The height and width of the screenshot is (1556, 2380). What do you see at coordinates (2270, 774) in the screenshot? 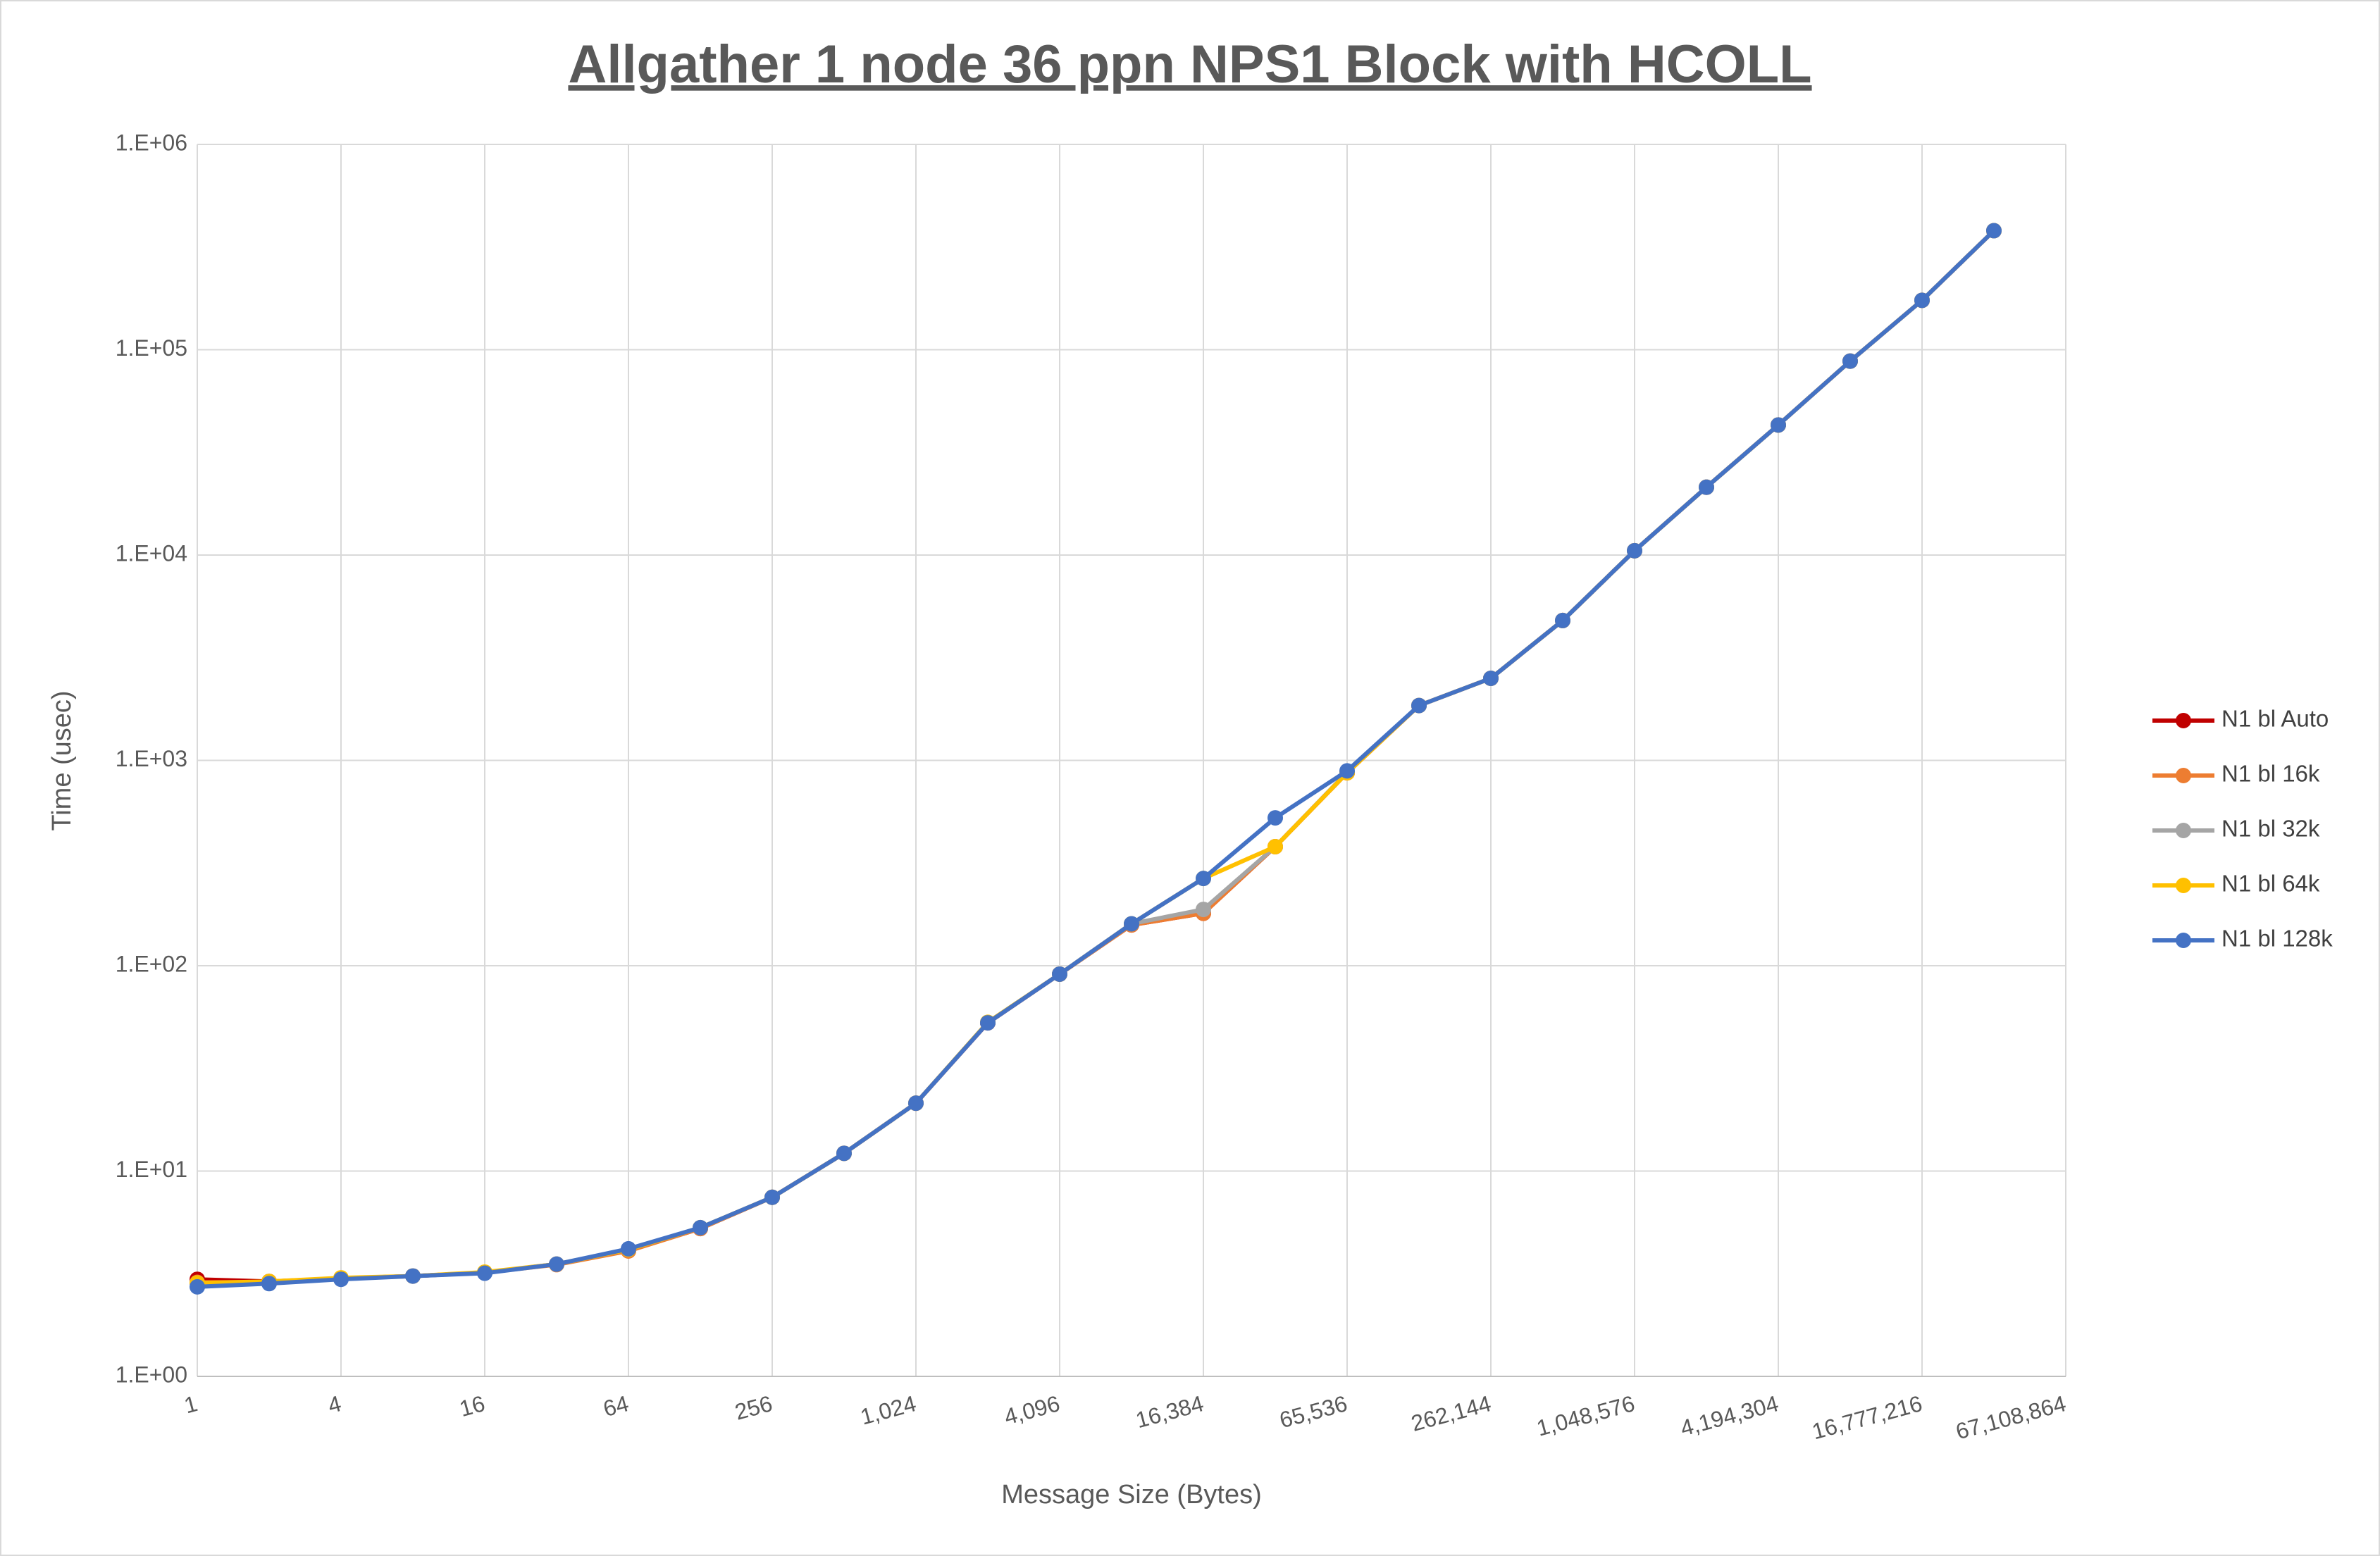
I see `legend-label: N1 bl 16k` at bounding box center [2270, 774].